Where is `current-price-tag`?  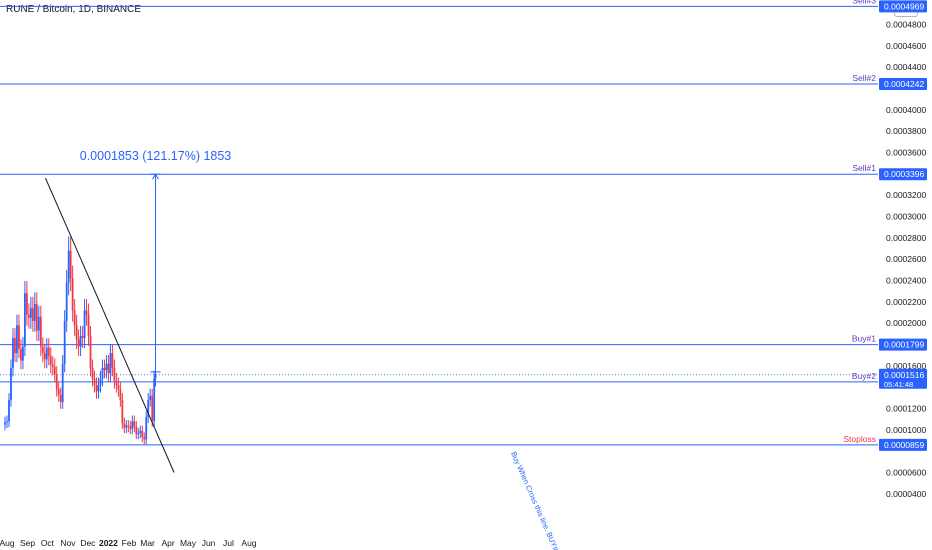 current-price-tag is located at coordinates (903, 378).